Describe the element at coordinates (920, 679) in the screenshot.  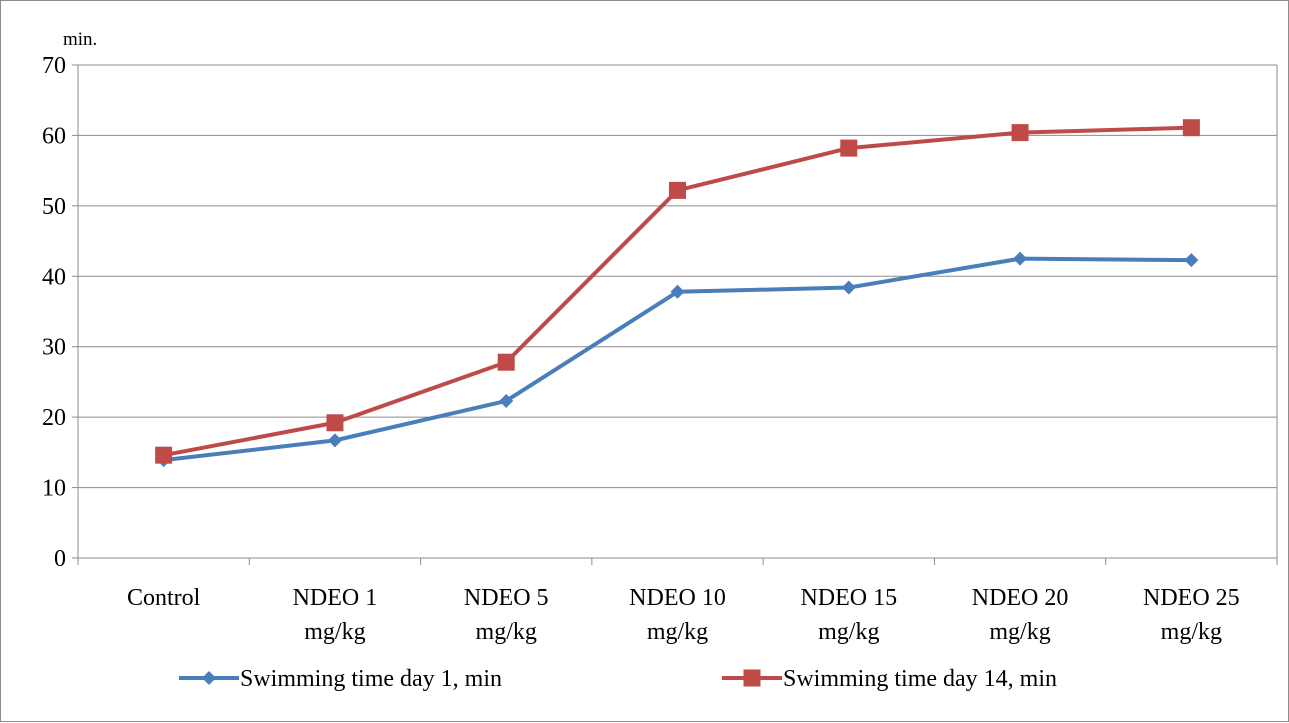
I see `legend-label: Swimming time day 14, min` at that location.